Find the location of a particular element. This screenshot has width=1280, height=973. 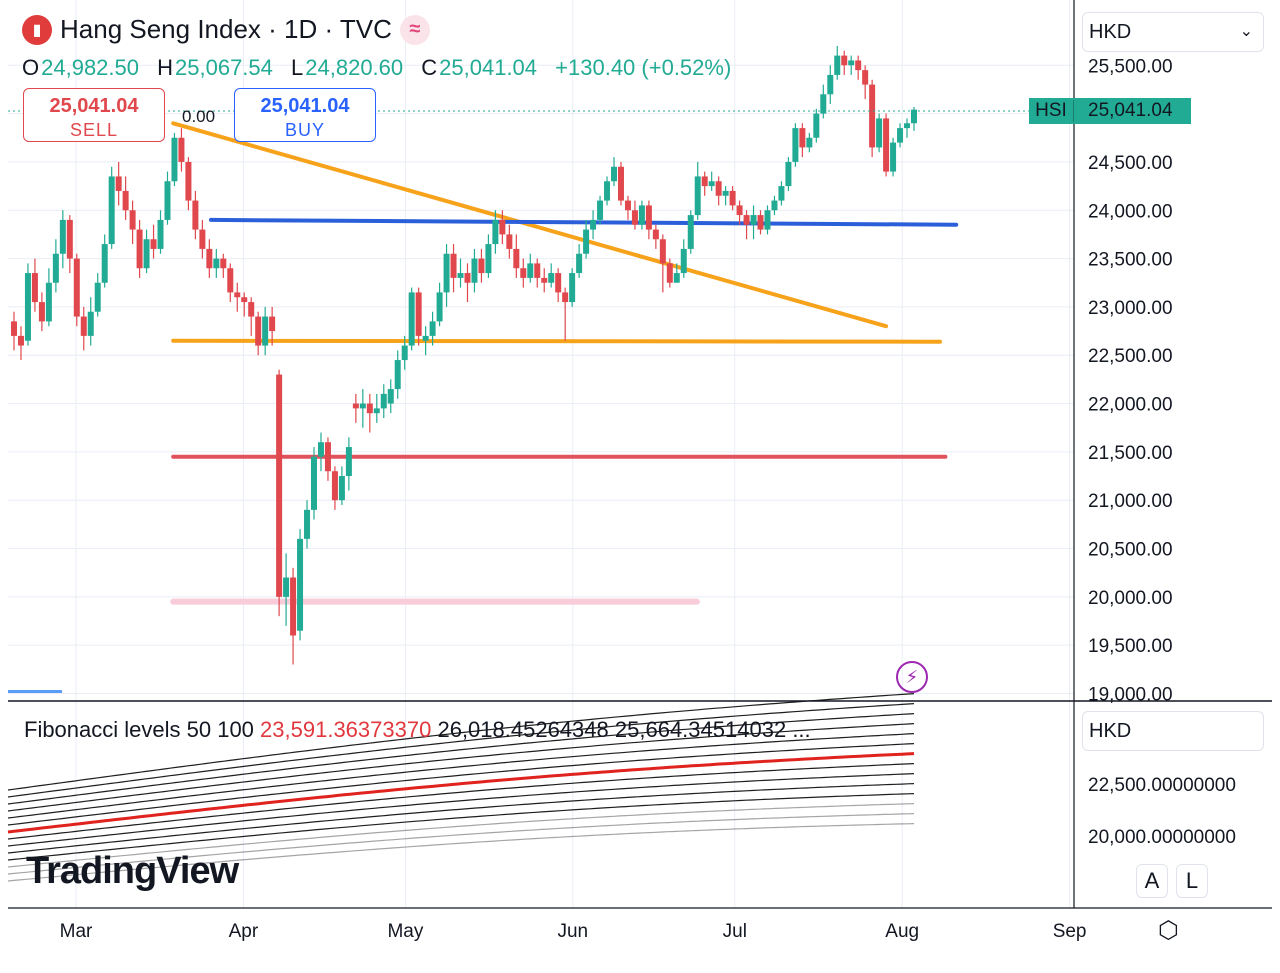

time-tick-label: Jun is located at coordinates (572, 931).